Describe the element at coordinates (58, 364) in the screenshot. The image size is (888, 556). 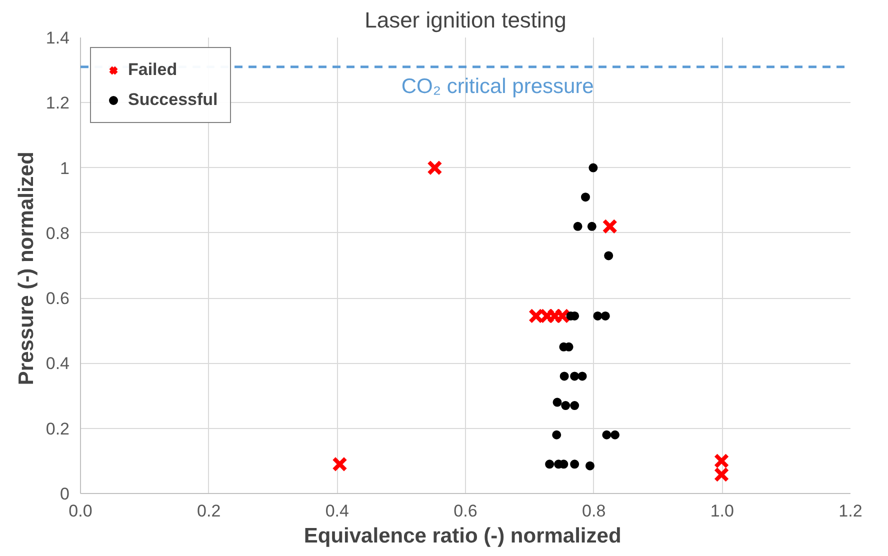
I see `y-tick-label: 0.4` at that location.